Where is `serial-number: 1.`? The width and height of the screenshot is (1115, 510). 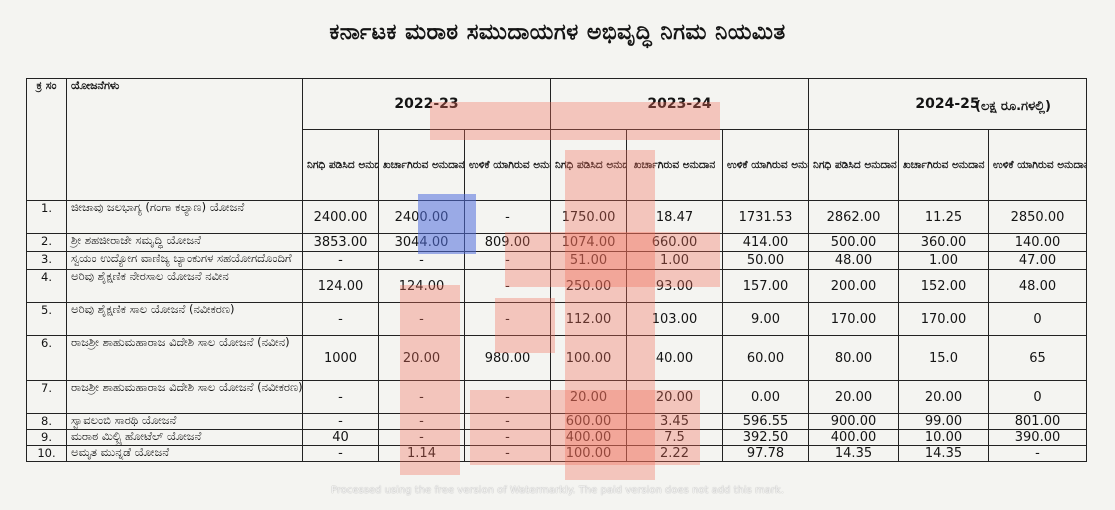
serial-number: 1. is located at coordinates (46, 217).